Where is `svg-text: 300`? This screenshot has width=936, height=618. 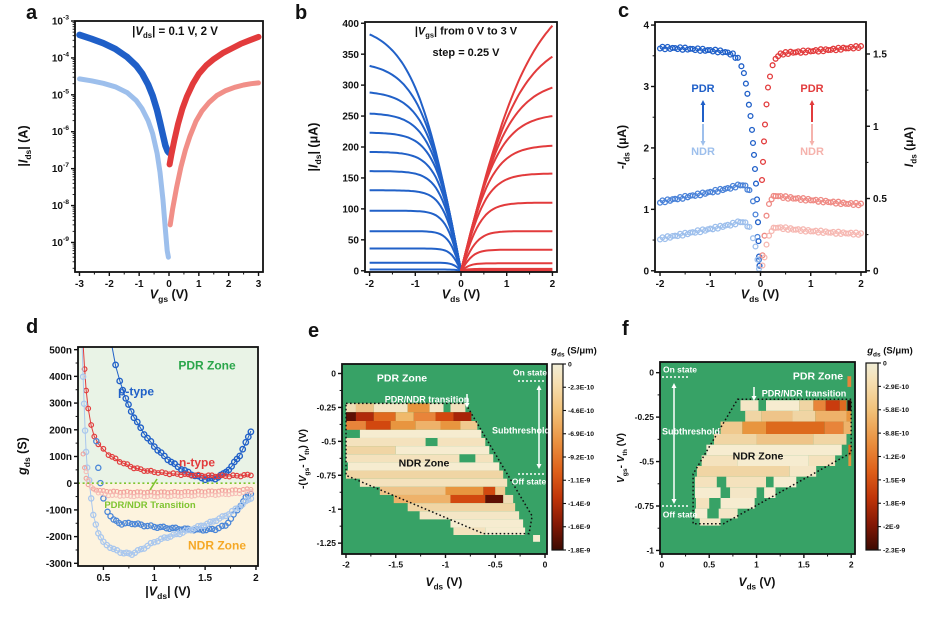
svg-text: 300 is located at coordinates (350, 86).